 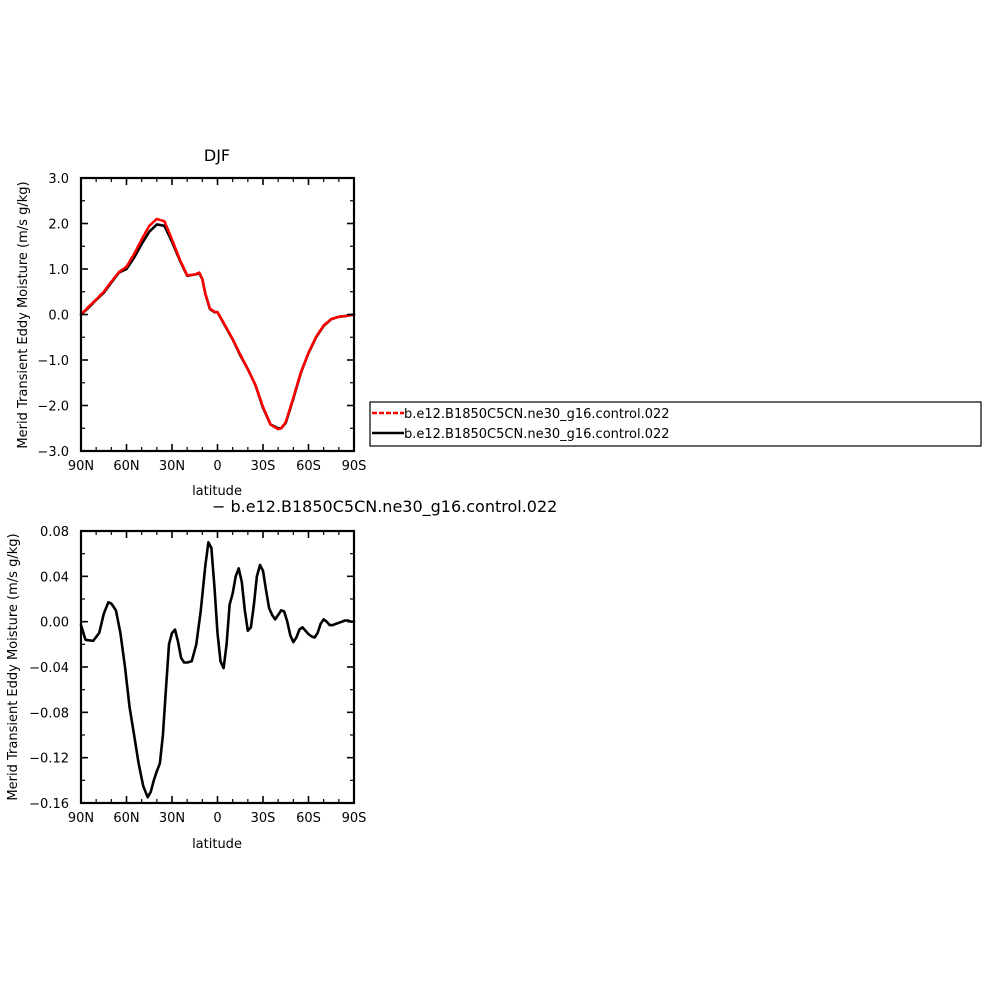 What do you see at coordinates (49, 804) in the screenshot?
I see `bottom-y-tick-label: −0.16` at bounding box center [49, 804].